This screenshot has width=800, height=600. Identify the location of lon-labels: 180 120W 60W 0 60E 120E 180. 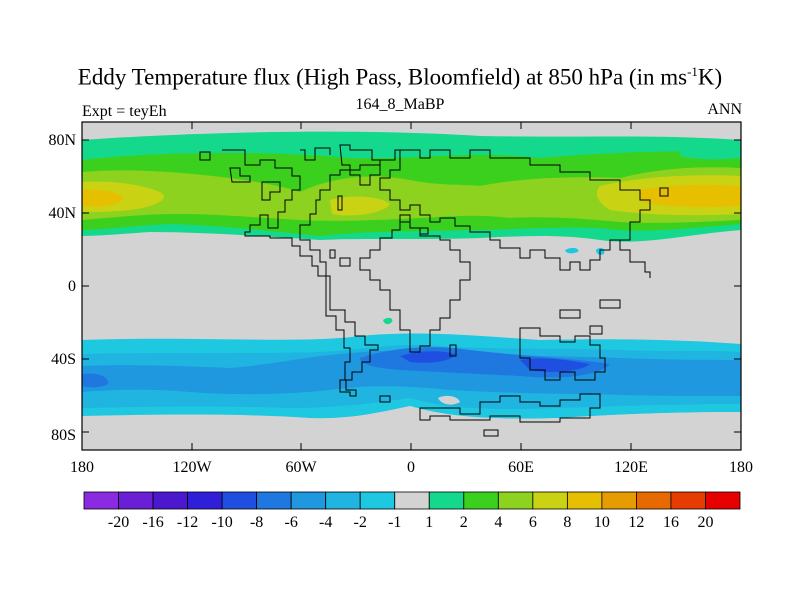
(411, 467).